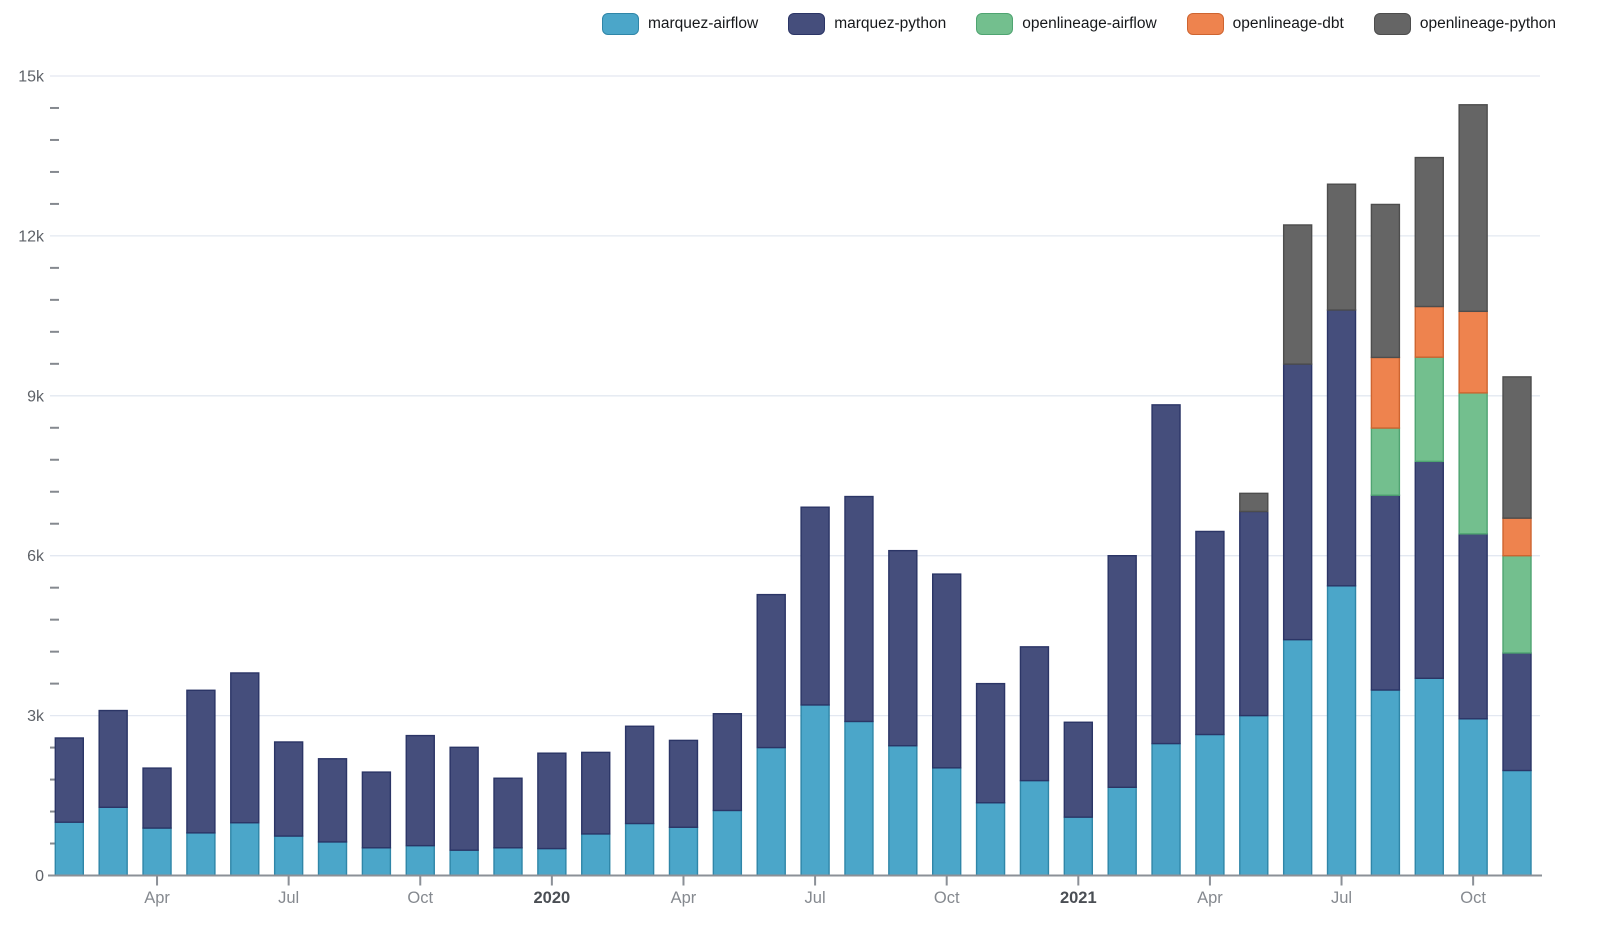 Image resolution: width=1600 pixels, height=933 pixels. What do you see at coordinates (157, 898) in the screenshot?
I see `x-axis-tick-label: Apr` at bounding box center [157, 898].